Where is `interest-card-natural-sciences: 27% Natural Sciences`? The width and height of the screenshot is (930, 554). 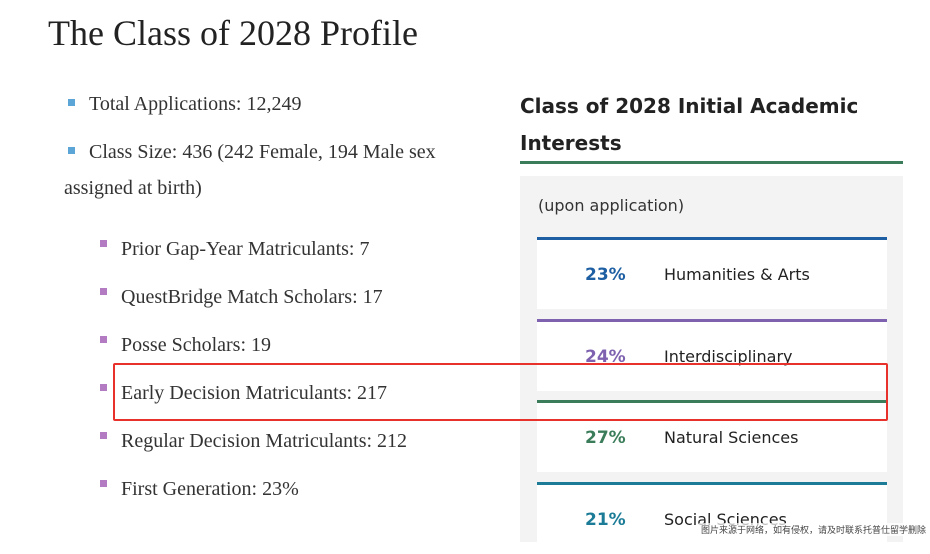 interest-card-natural-sciences: 27% Natural Sciences is located at coordinates (712, 436).